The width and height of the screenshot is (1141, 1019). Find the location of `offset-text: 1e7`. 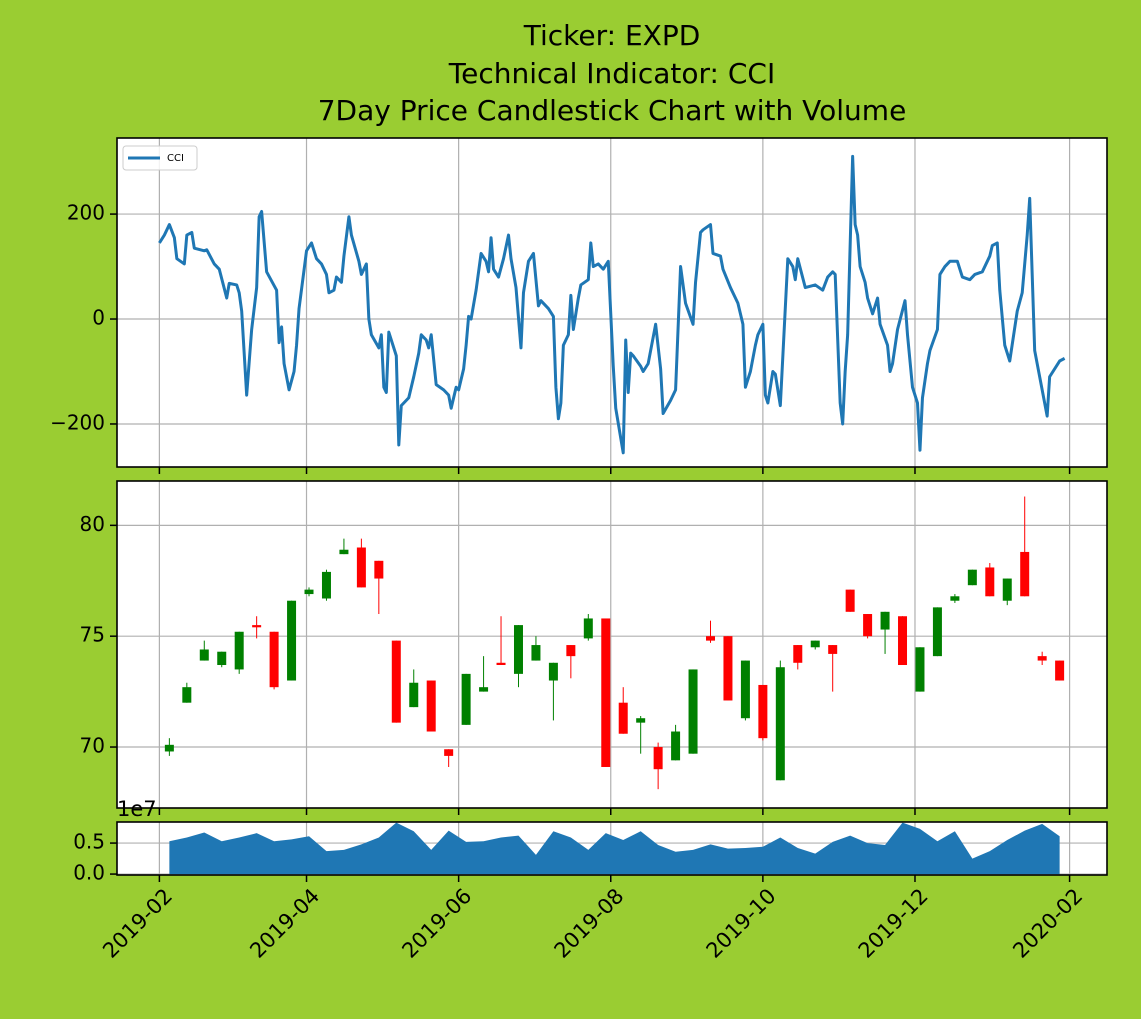

offset-text: 1e7 is located at coordinates (137, 809).